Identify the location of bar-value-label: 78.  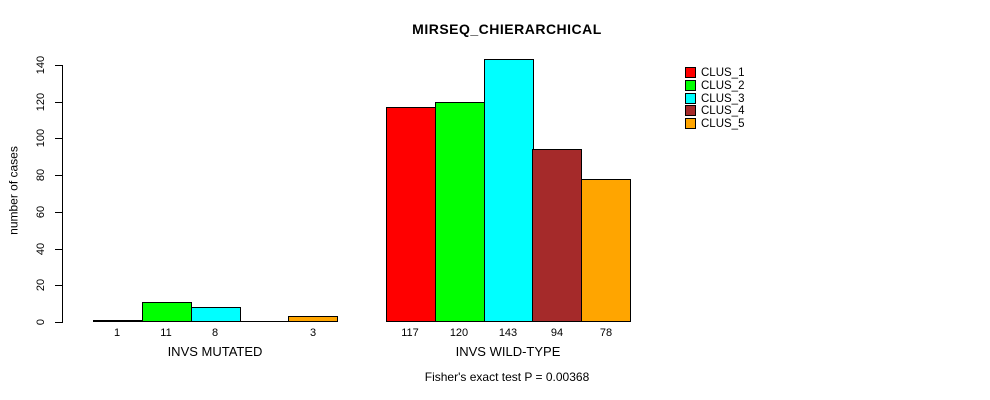
(606, 333).